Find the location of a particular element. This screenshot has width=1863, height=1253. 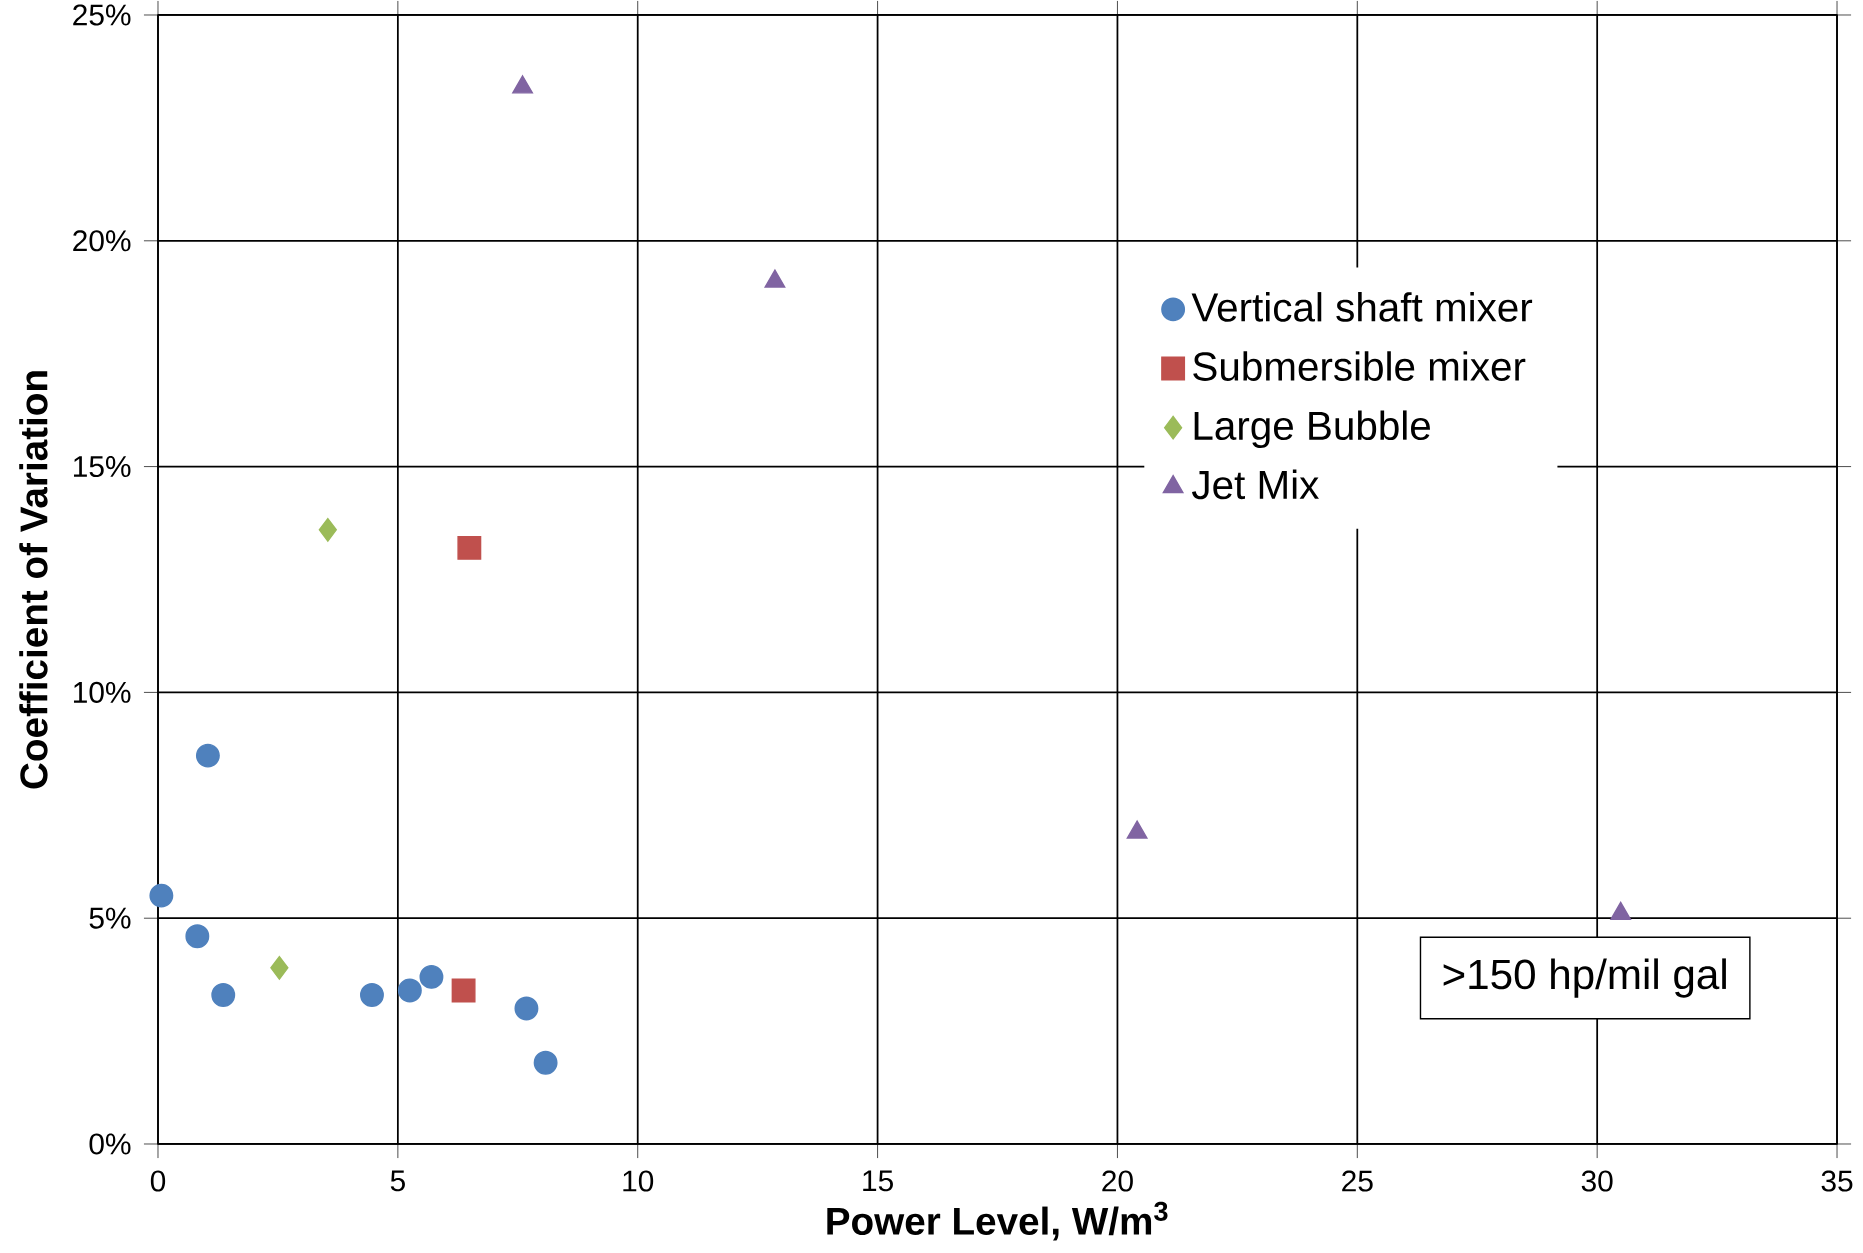

x-tick-label: 20 is located at coordinates (1117, 1181).